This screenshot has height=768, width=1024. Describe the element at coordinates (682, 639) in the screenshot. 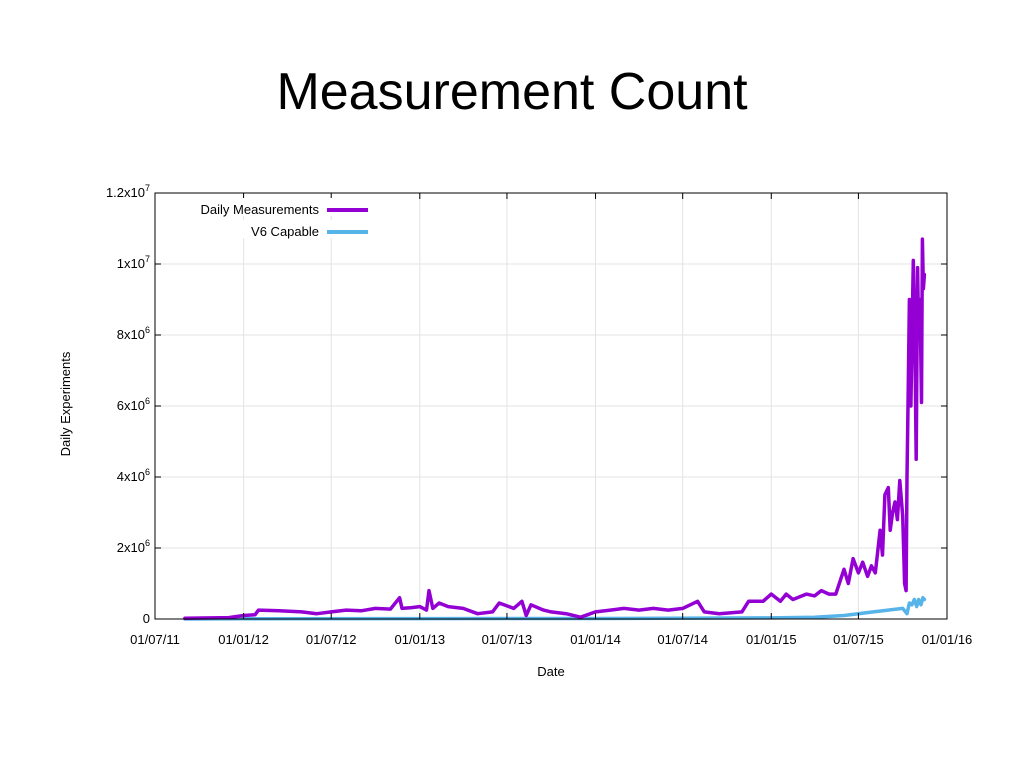

I see `x-tick-label: 01/07/14` at that location.